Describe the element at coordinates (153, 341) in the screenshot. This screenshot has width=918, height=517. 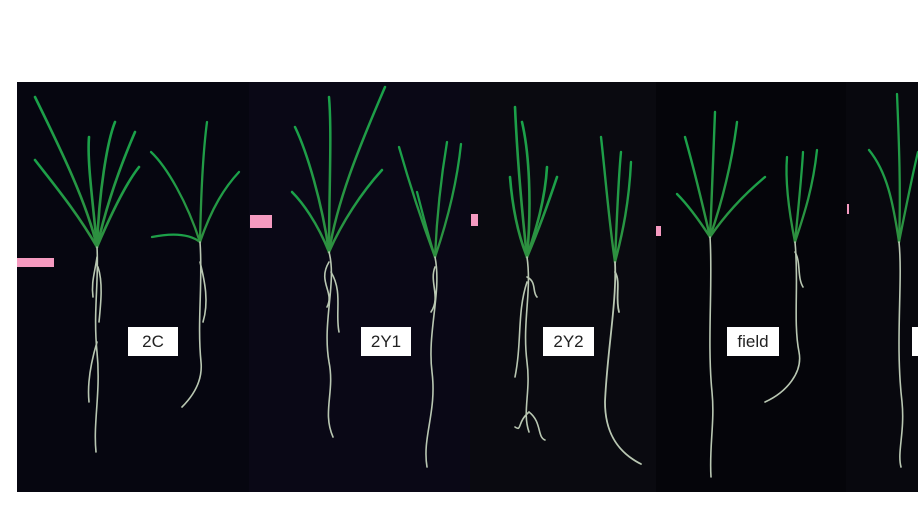
I see `label-2c: 2C` at that location.